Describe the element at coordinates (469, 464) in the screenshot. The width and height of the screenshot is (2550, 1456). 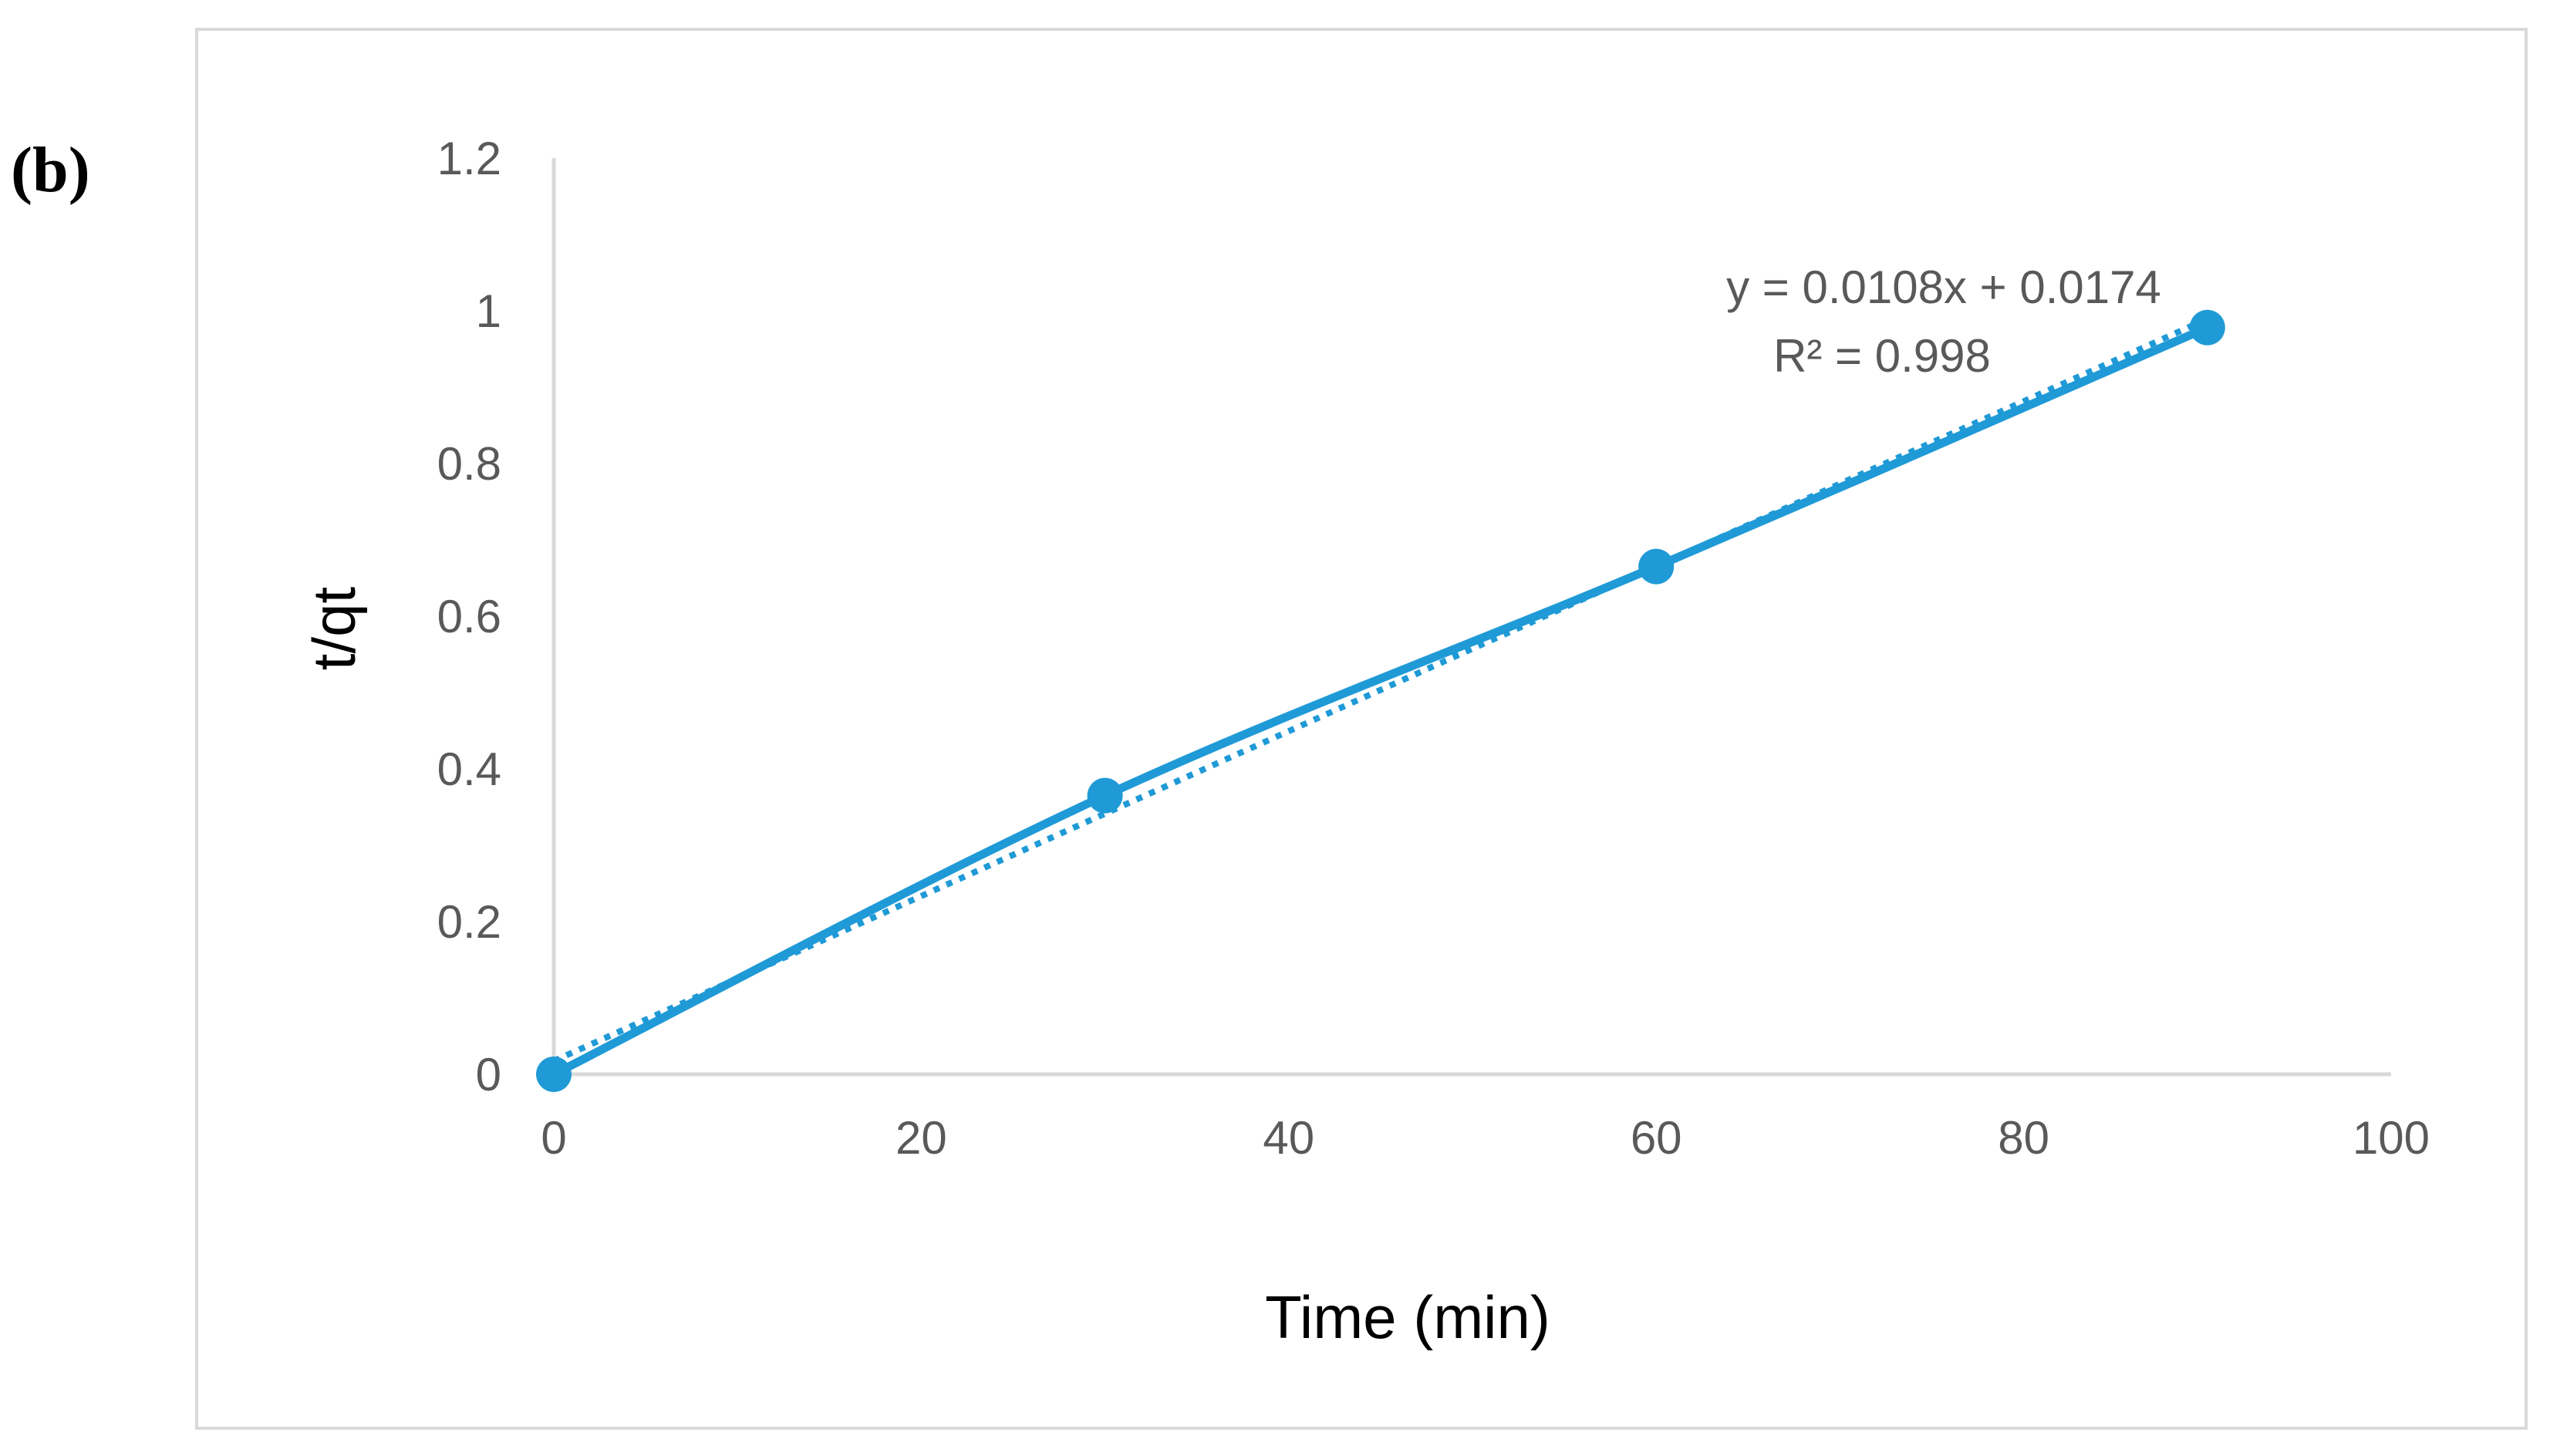
I see `y-tick-label: 0.8` at that location.